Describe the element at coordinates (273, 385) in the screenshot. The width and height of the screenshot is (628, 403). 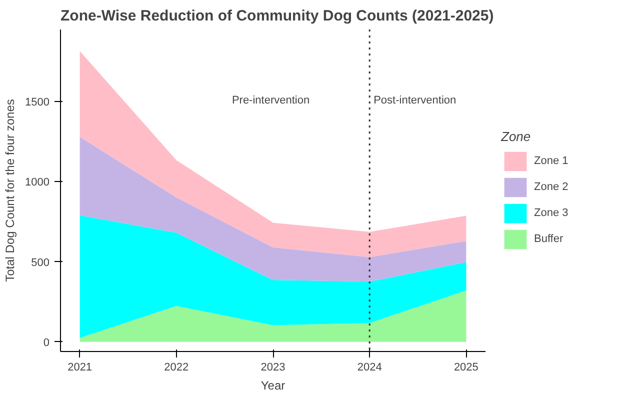
I see `x-axis-title: Year` at that location.